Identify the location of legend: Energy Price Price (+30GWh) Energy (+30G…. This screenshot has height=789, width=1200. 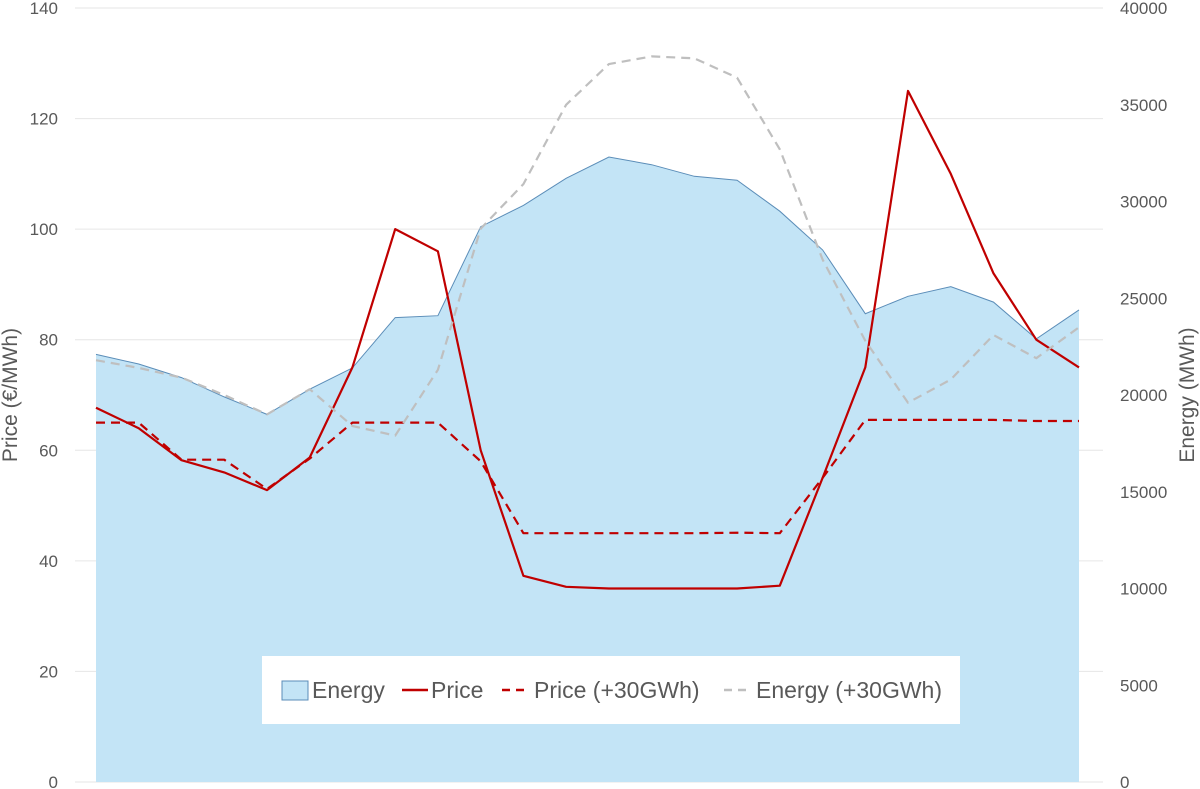
(611, 690).